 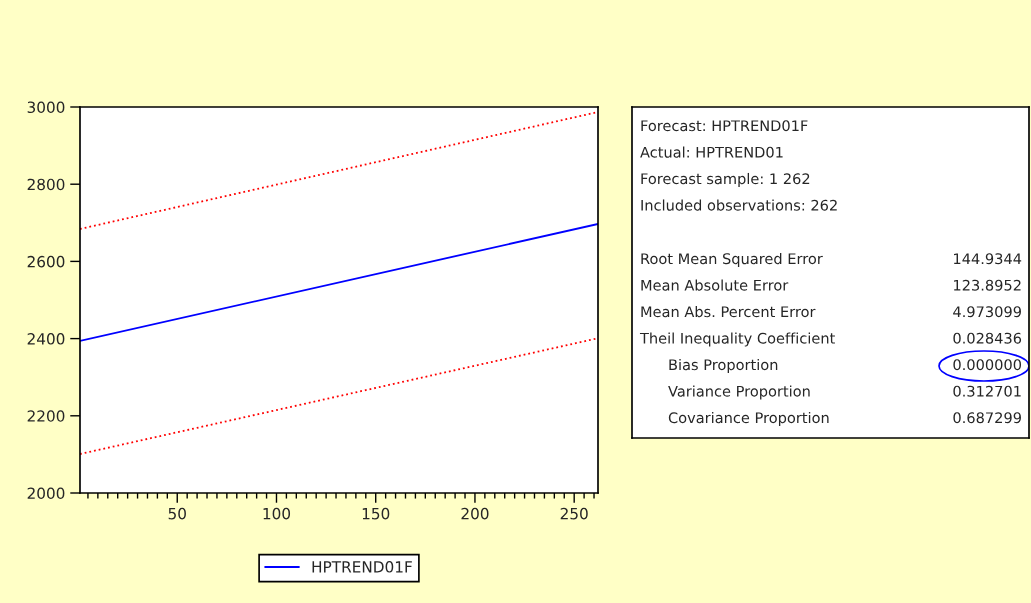 I want to click on legend-label: HPTREND01F, so click(x=362, y=567).